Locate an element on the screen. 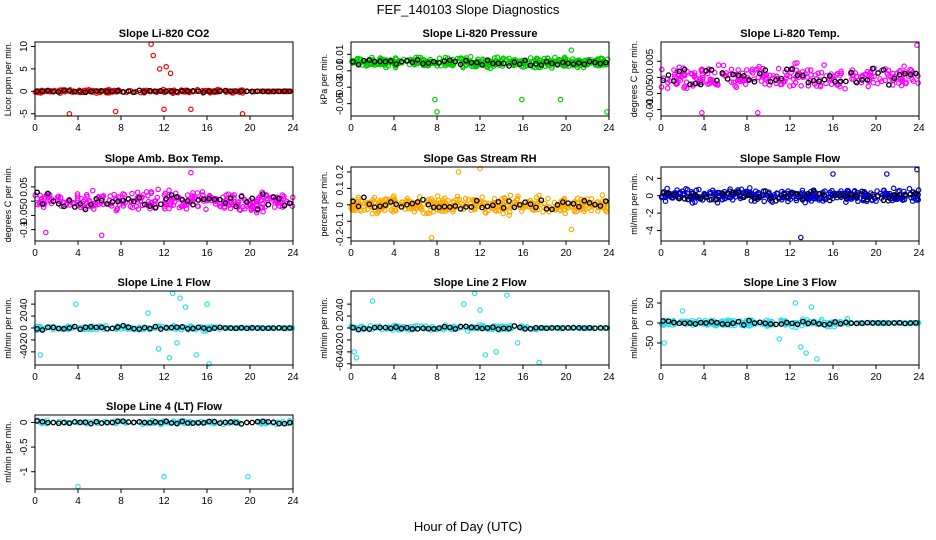 The width and height of the screenshot is (936, 540). data-points is located at coordinates (479, 203).